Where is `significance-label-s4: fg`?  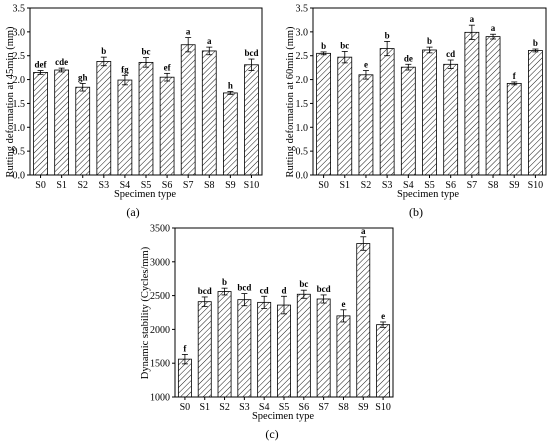
significance-label-s4: fg is located at coordinates (125, 69).